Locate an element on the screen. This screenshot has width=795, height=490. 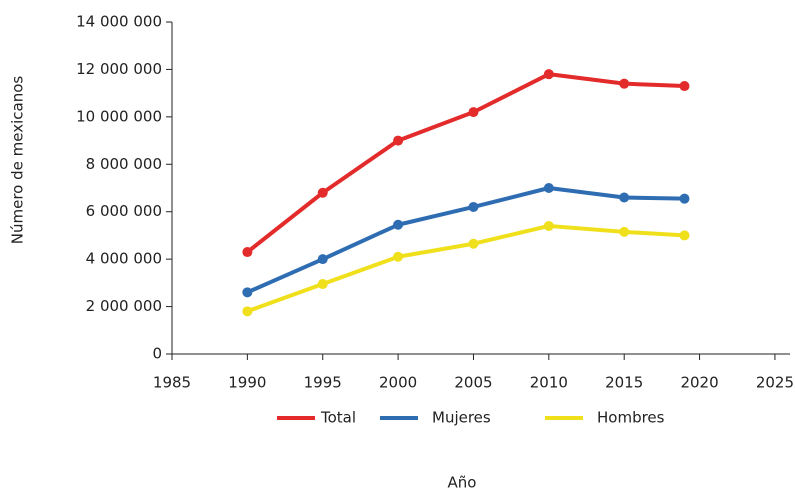
y-tick-label: 10 000 000 is located at coordinates (119, 116).